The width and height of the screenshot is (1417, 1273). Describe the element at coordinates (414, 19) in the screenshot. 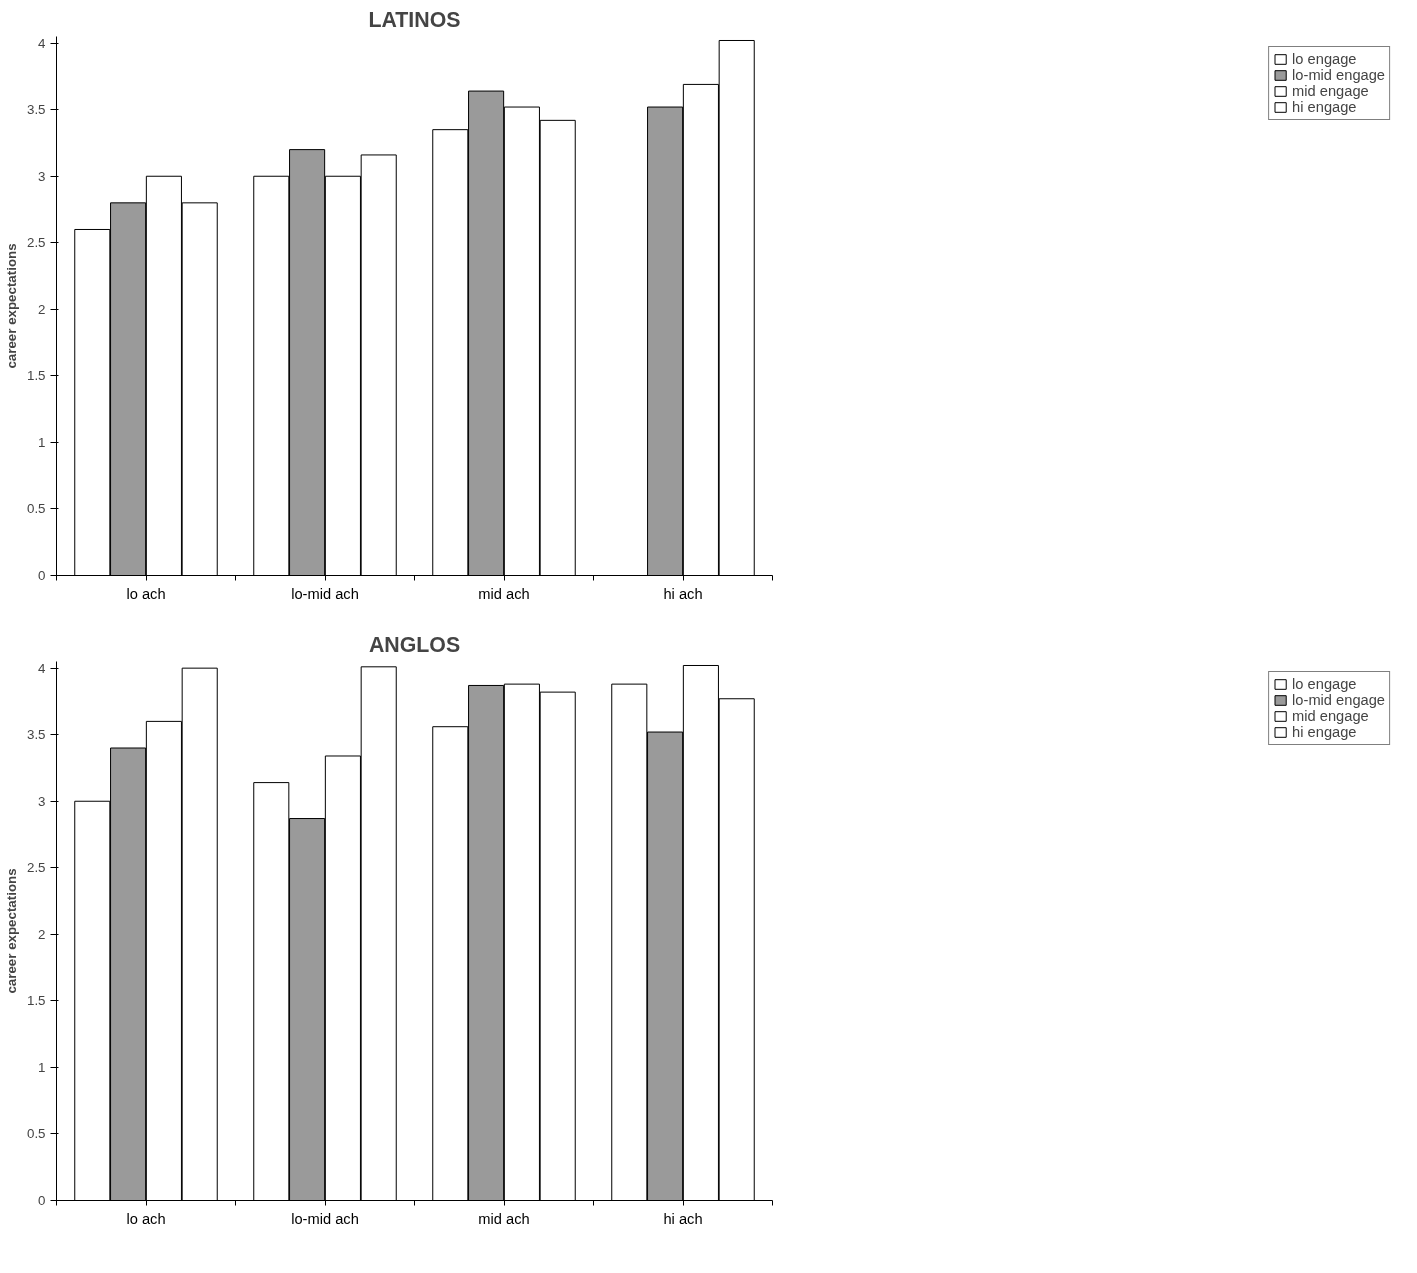

I see `chart-title: LATINOS` at that location.